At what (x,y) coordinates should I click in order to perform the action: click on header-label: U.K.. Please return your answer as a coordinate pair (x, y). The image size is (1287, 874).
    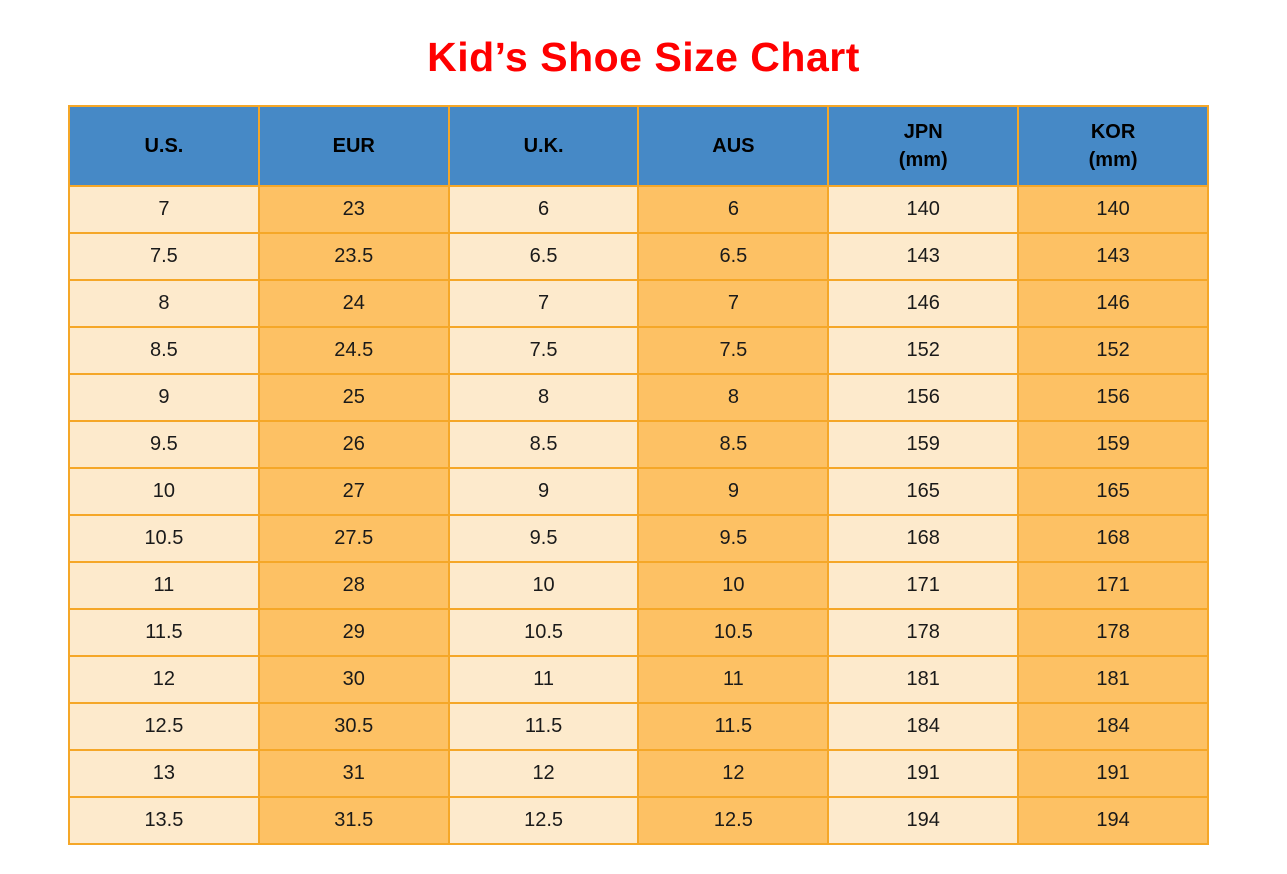
    Looking at the image, I should click on (543, 146).